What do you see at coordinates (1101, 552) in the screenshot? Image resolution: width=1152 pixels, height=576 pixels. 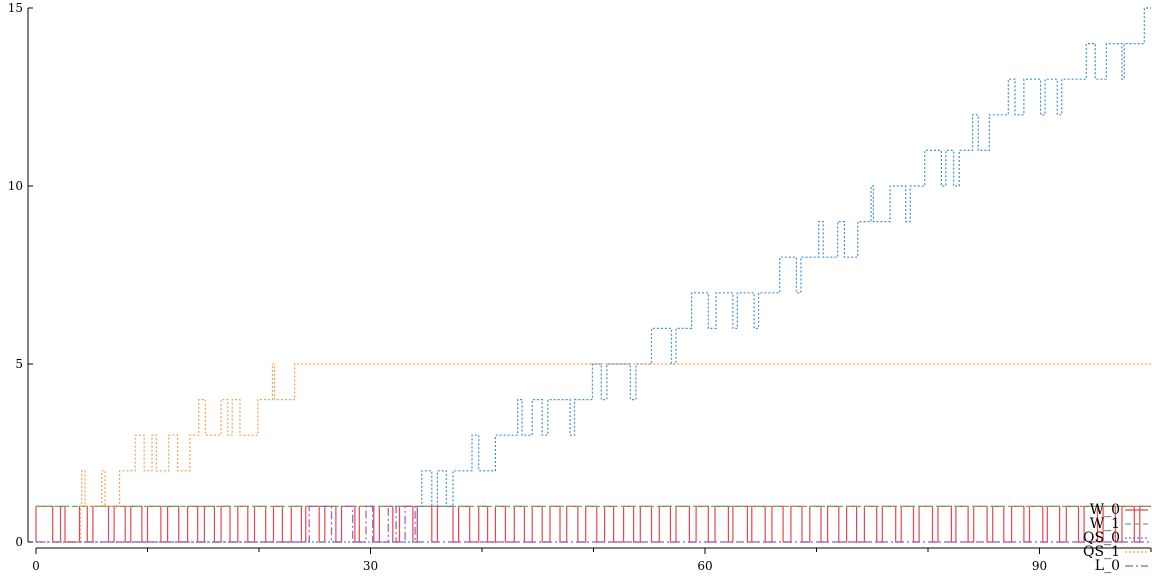 I see `legend-label: QS_1` at bounding box center [1101, 552].